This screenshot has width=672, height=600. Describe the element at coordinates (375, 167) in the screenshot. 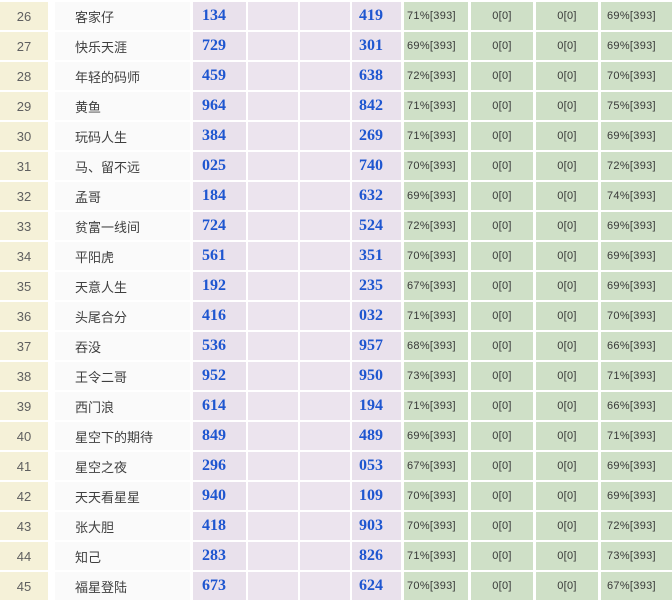

I see `pick-number-cell: 740` at that location.